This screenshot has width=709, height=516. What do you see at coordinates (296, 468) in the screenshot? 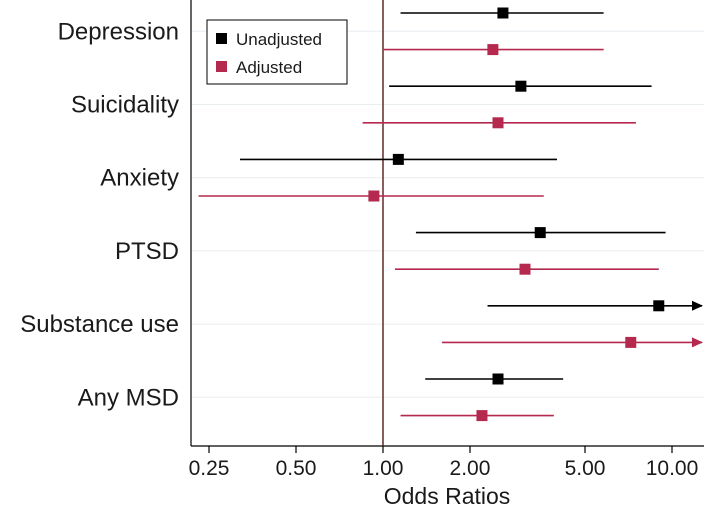
I see `x-tick-label: 0.50` at bounding box center [296, 468].